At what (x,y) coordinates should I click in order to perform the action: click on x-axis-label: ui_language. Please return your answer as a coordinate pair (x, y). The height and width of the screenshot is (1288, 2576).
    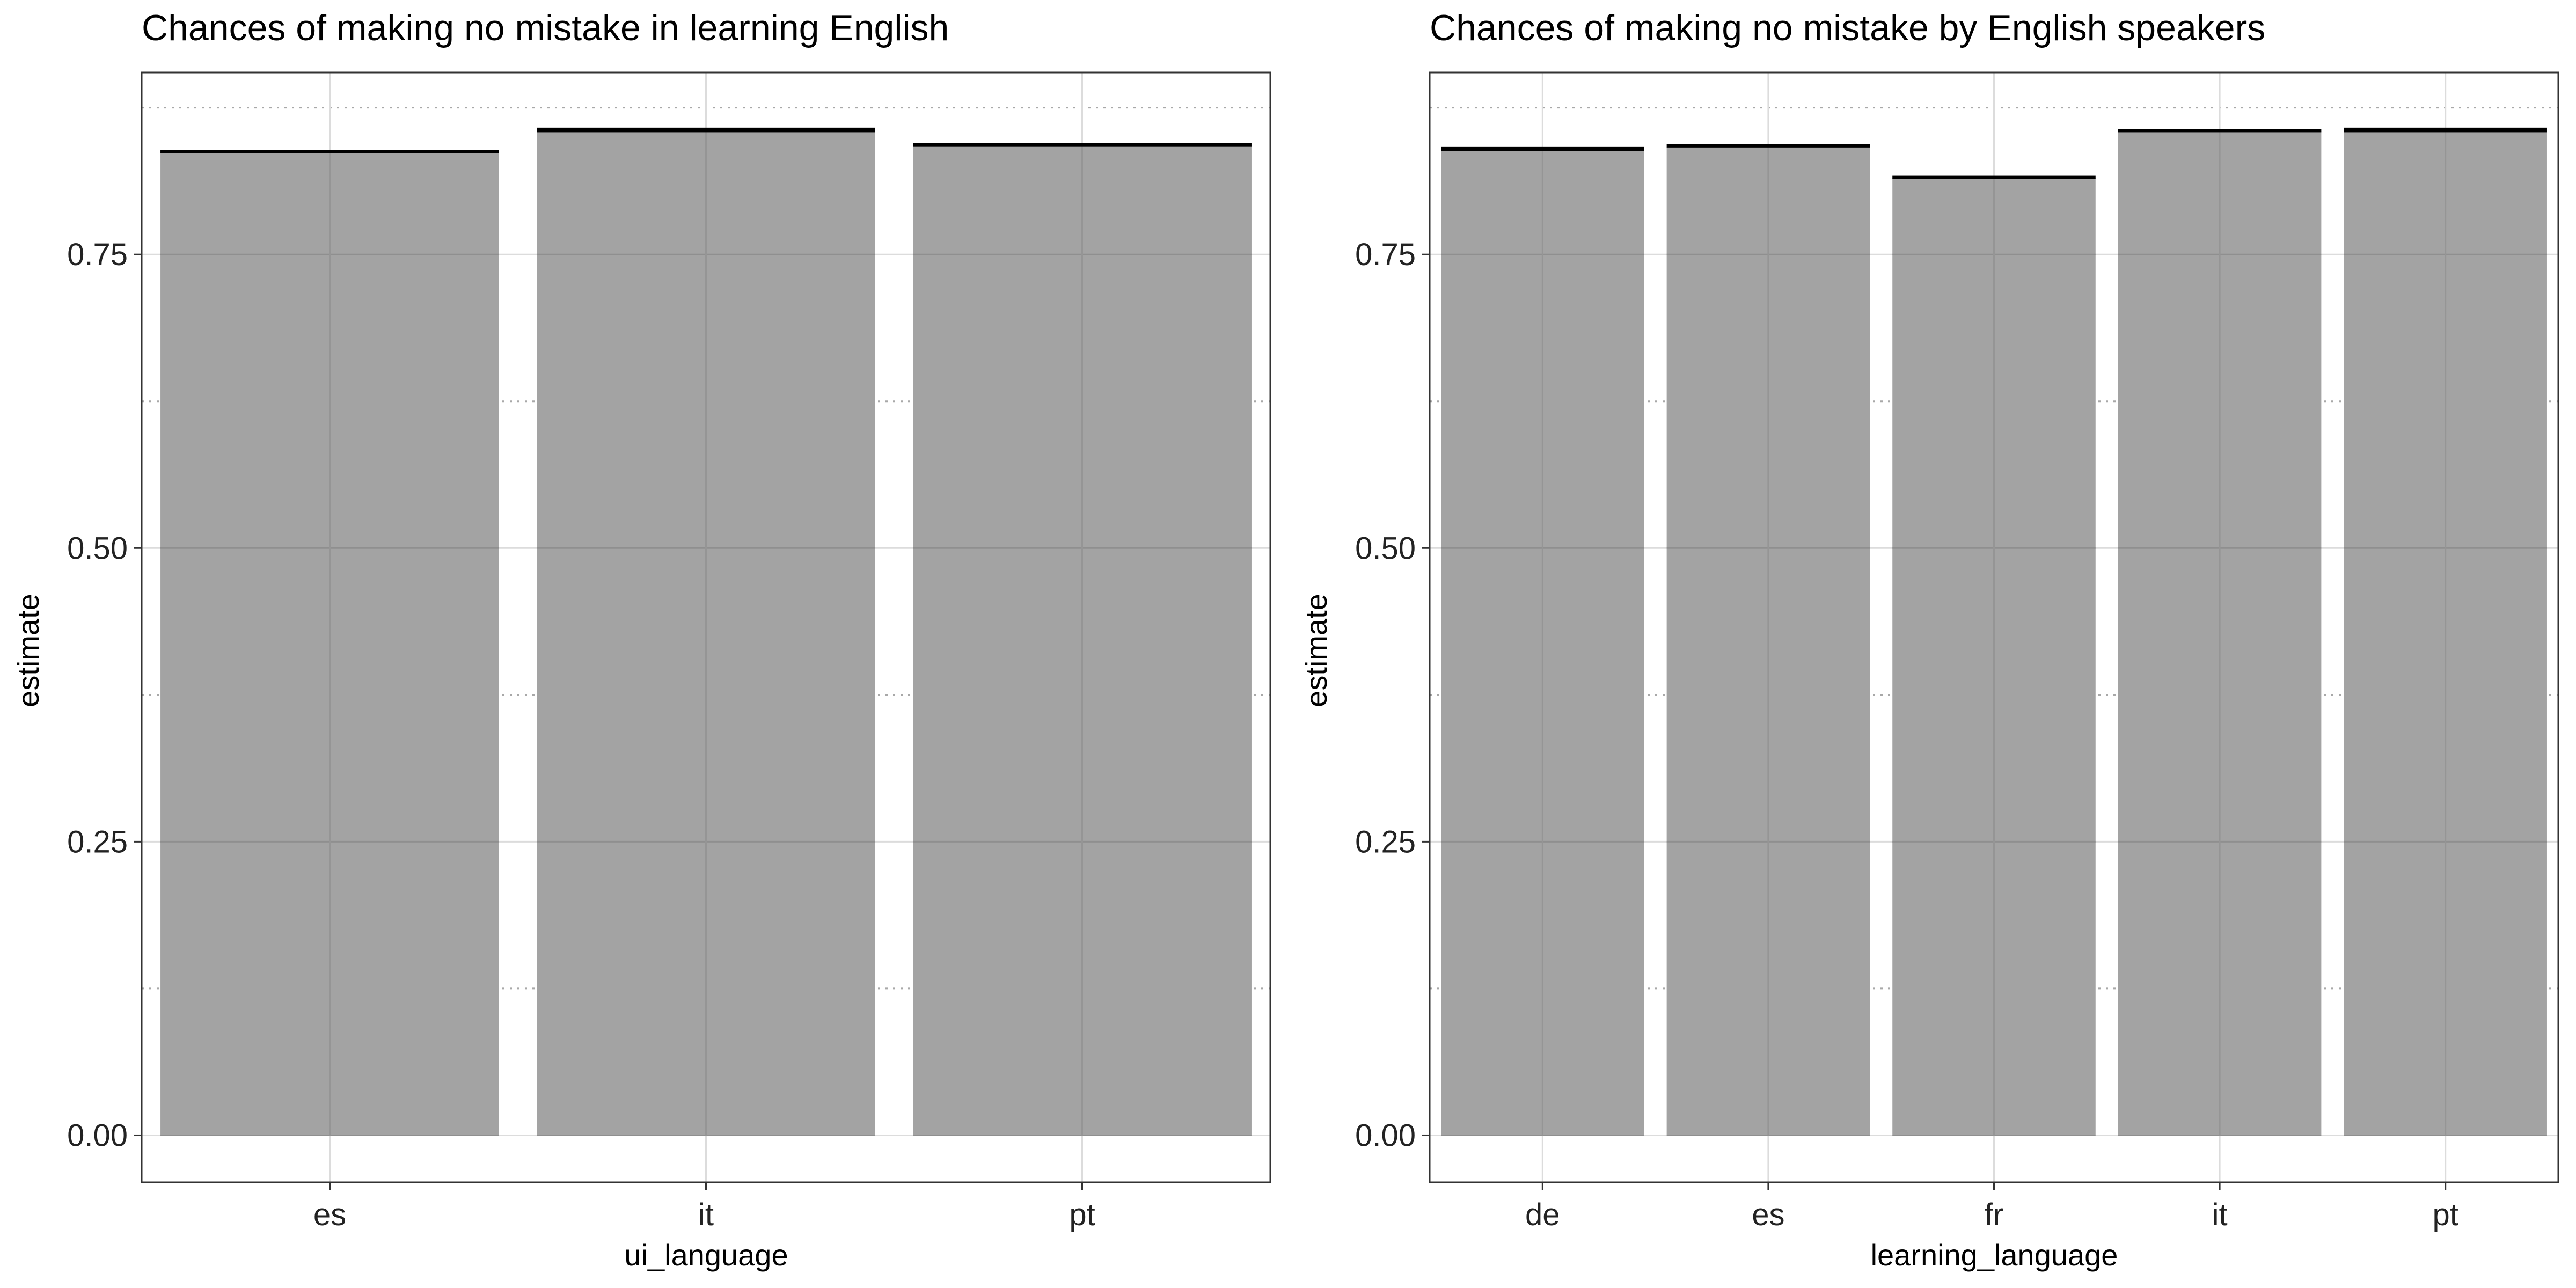
    Looking at the image, I should click on (706, 1255).